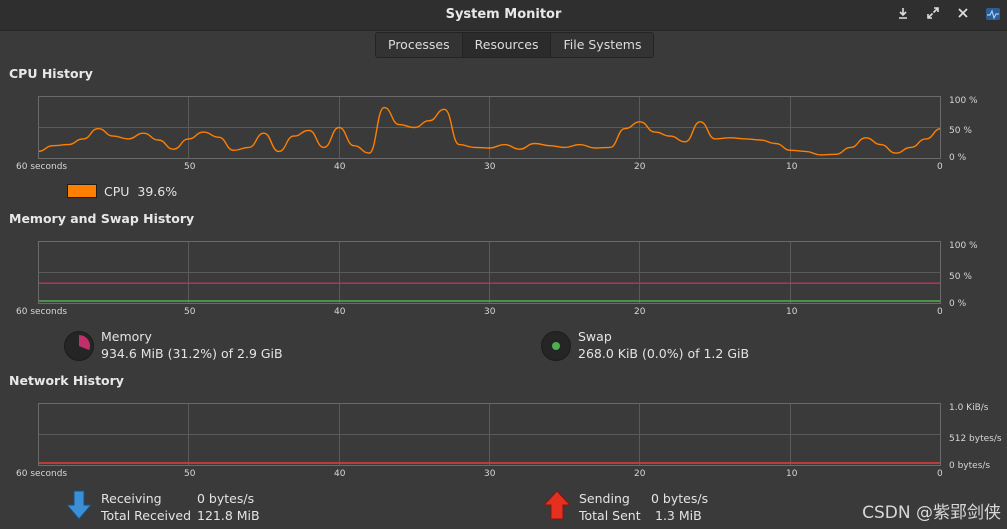  Describe the element at coordinates (126, 336) in the screenshot. I see `memory-label: Memory` at that location.